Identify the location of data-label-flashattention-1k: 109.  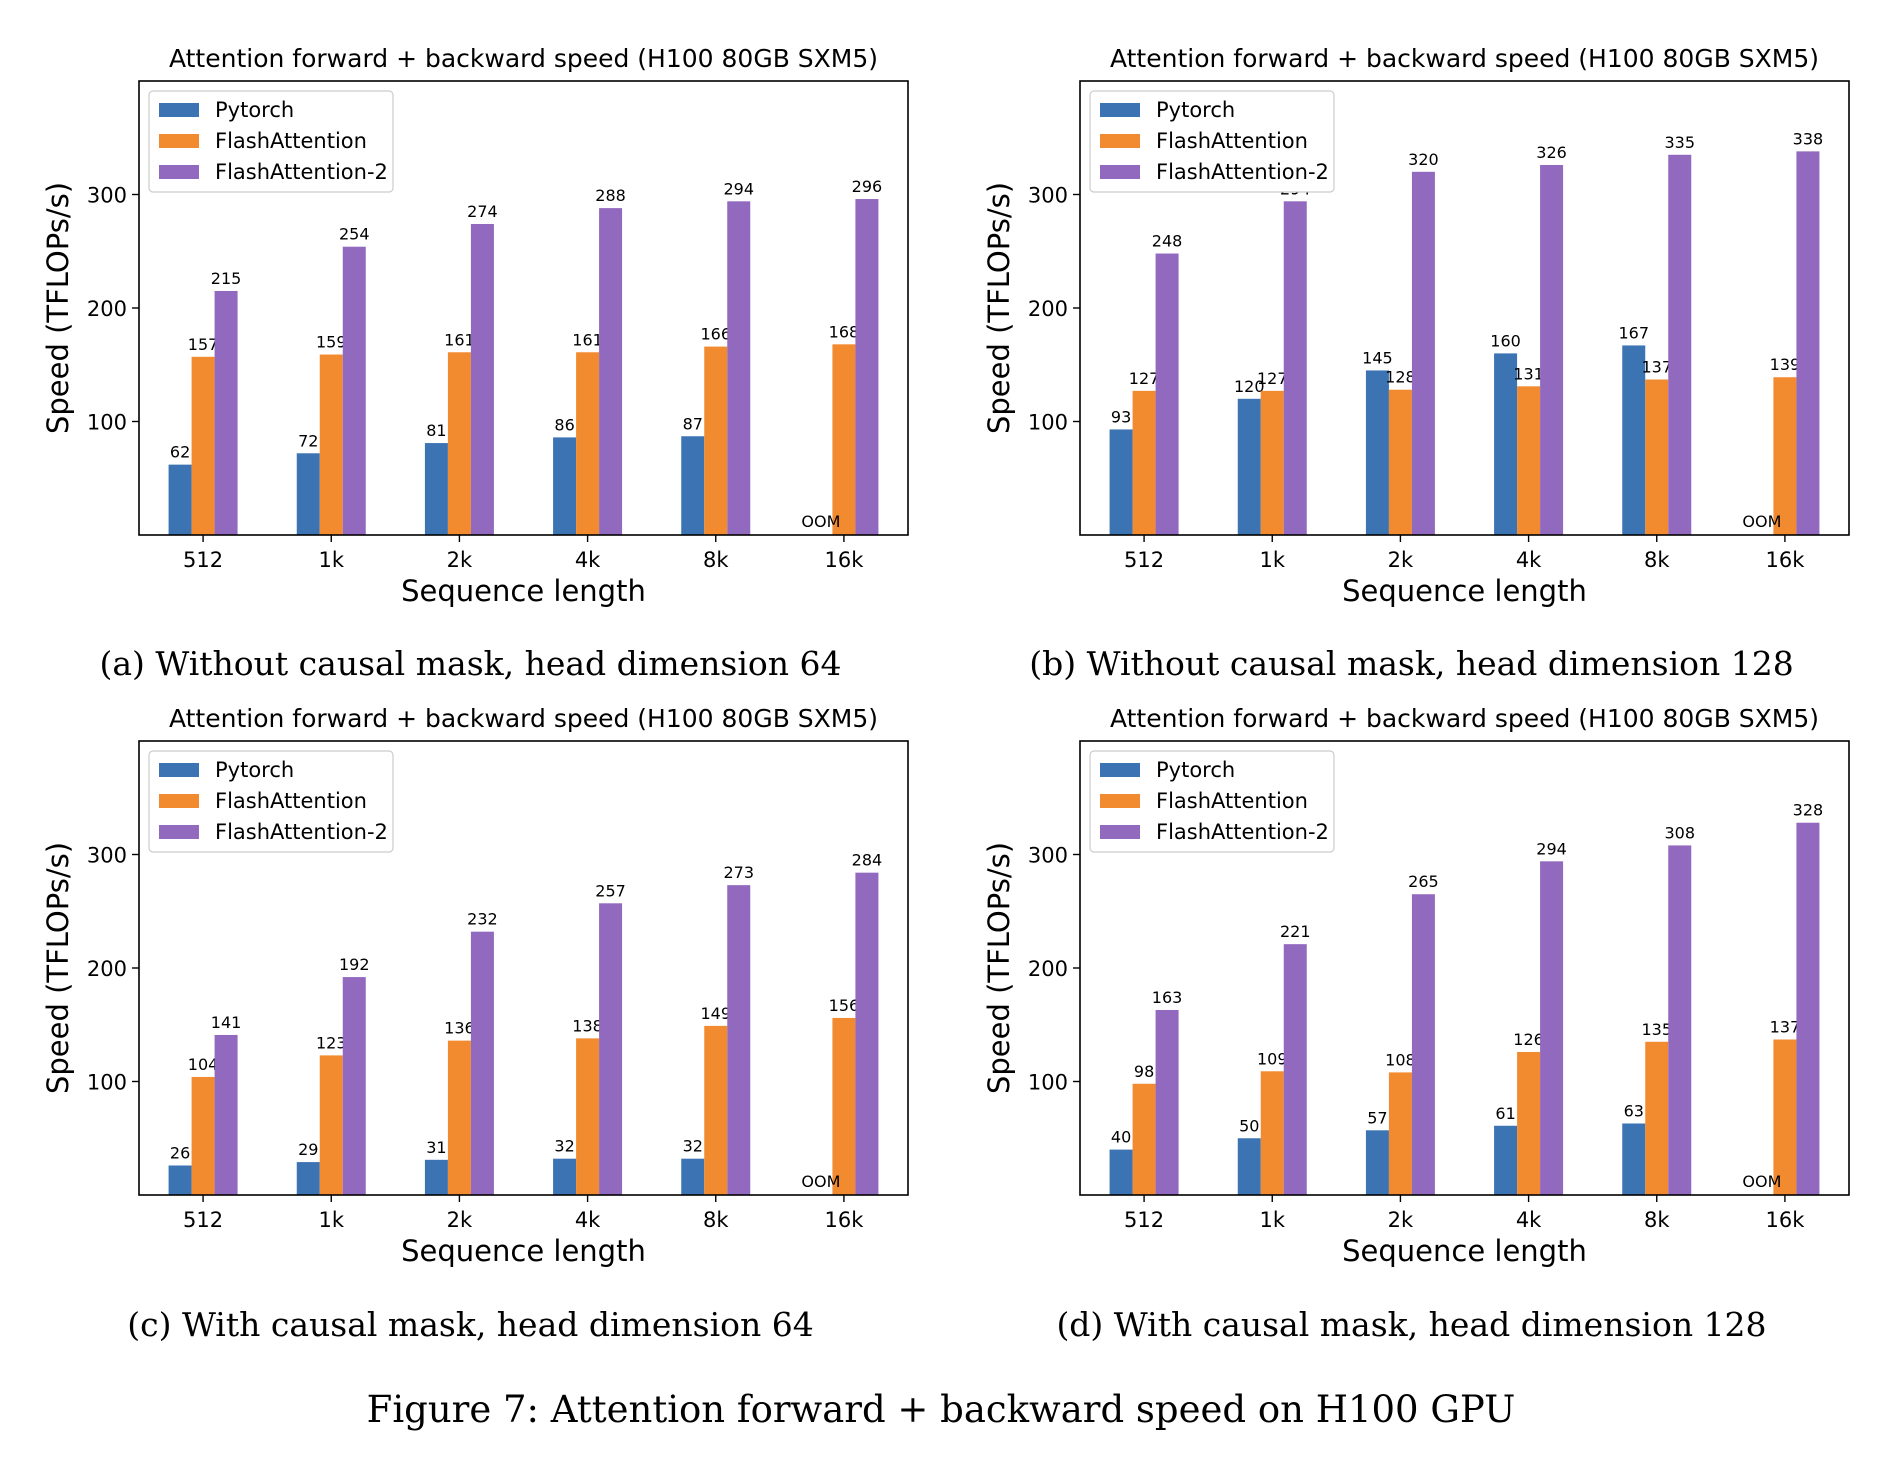
(1272, 1058).